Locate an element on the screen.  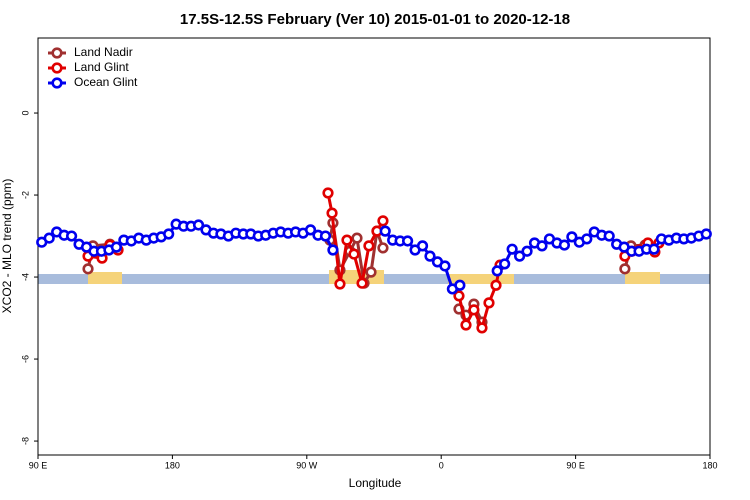
x-axis-label: Longitude is located at coordinates (375, 483).